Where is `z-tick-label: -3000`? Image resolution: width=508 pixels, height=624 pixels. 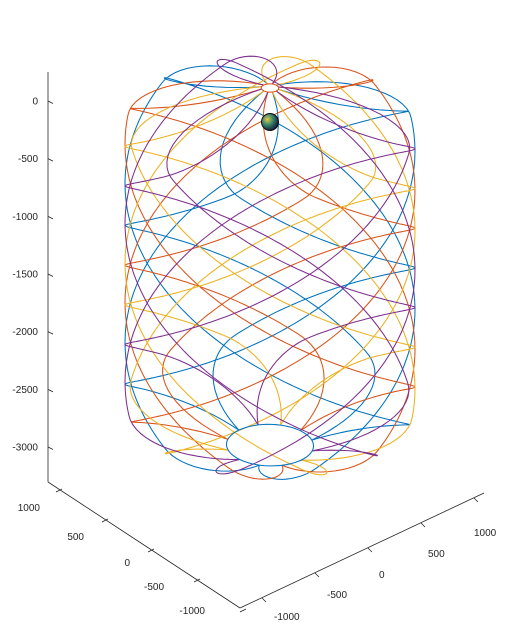
z-tick-label: -3000 is located at coordinates (25, 448).